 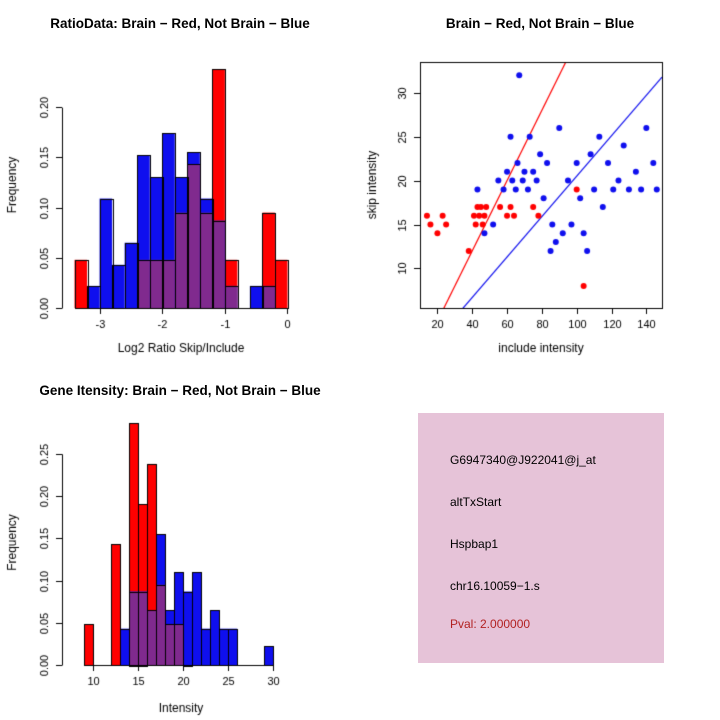 I want to click on gene-name-text: Hspbap1, so click(x=474, y=544).